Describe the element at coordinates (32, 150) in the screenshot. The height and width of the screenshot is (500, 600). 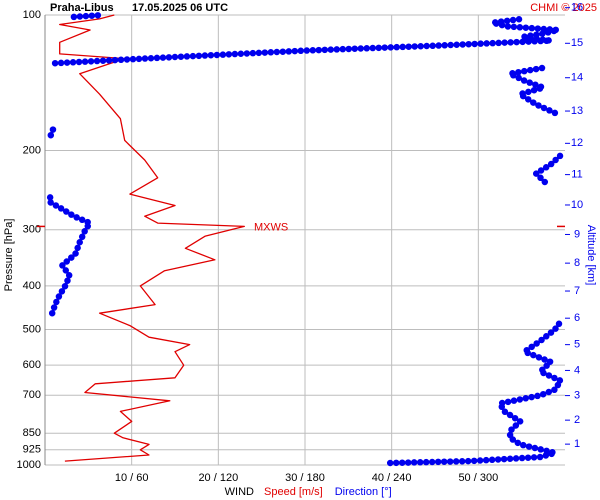
I see `y-tick-label: 200` at that location.